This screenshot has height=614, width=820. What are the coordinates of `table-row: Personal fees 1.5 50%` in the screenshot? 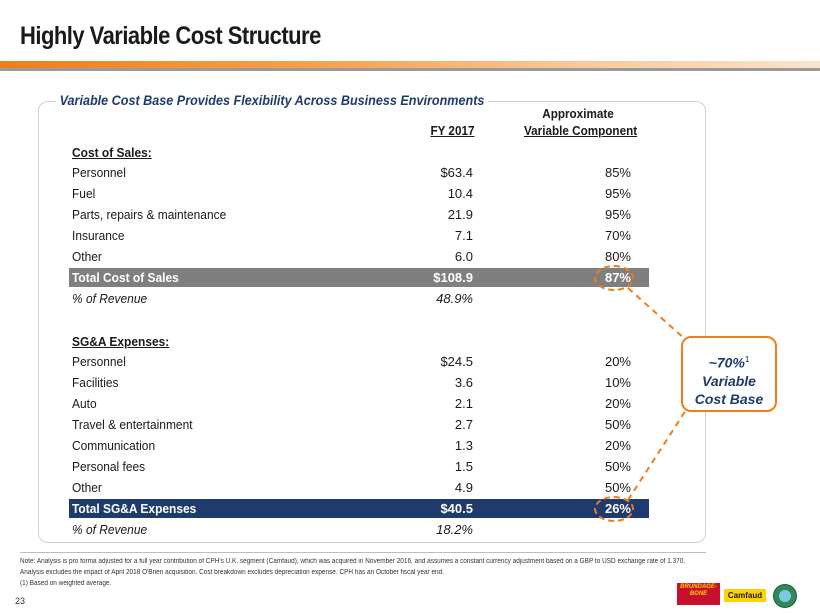 It's located at (359, 466).